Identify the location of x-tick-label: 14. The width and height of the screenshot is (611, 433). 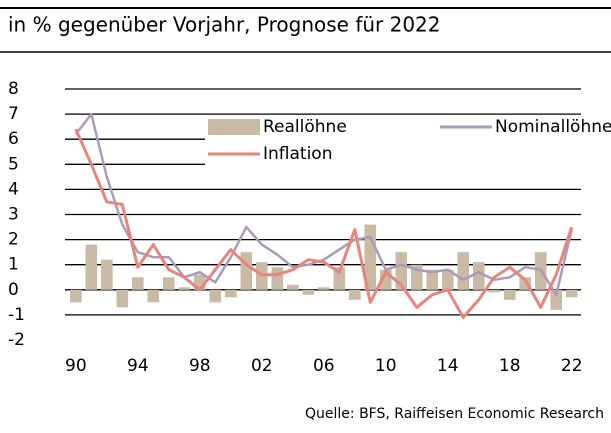
(448, 366).